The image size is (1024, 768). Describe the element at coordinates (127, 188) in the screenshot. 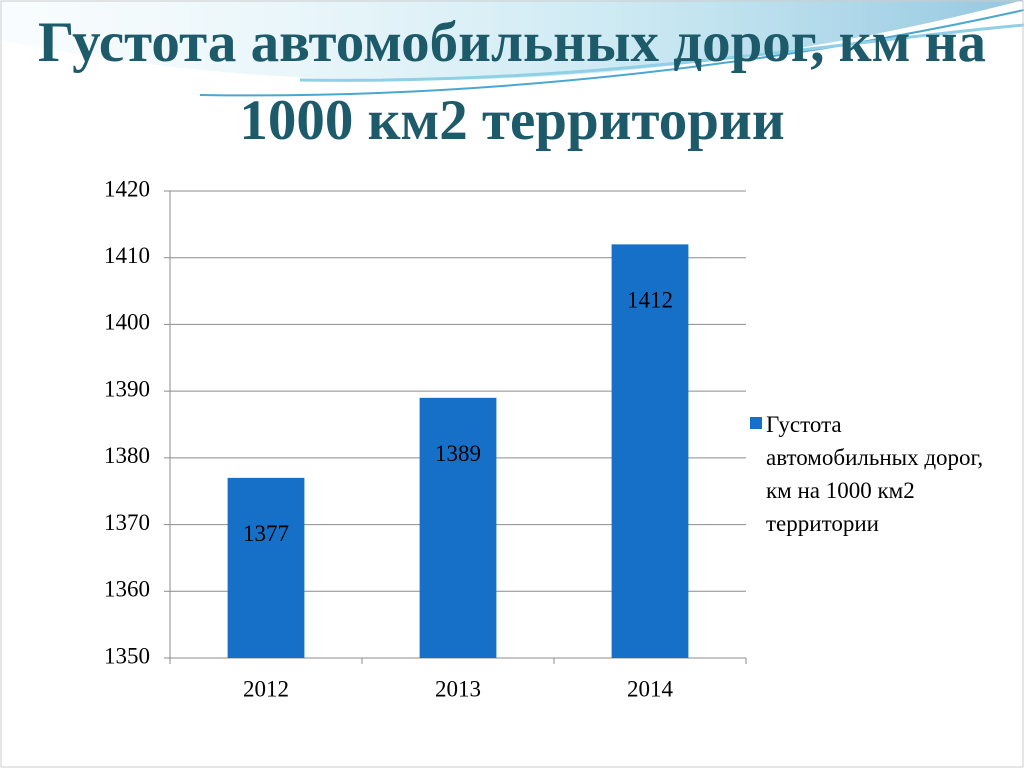

I see `y-tick-label: 1420` at that location.